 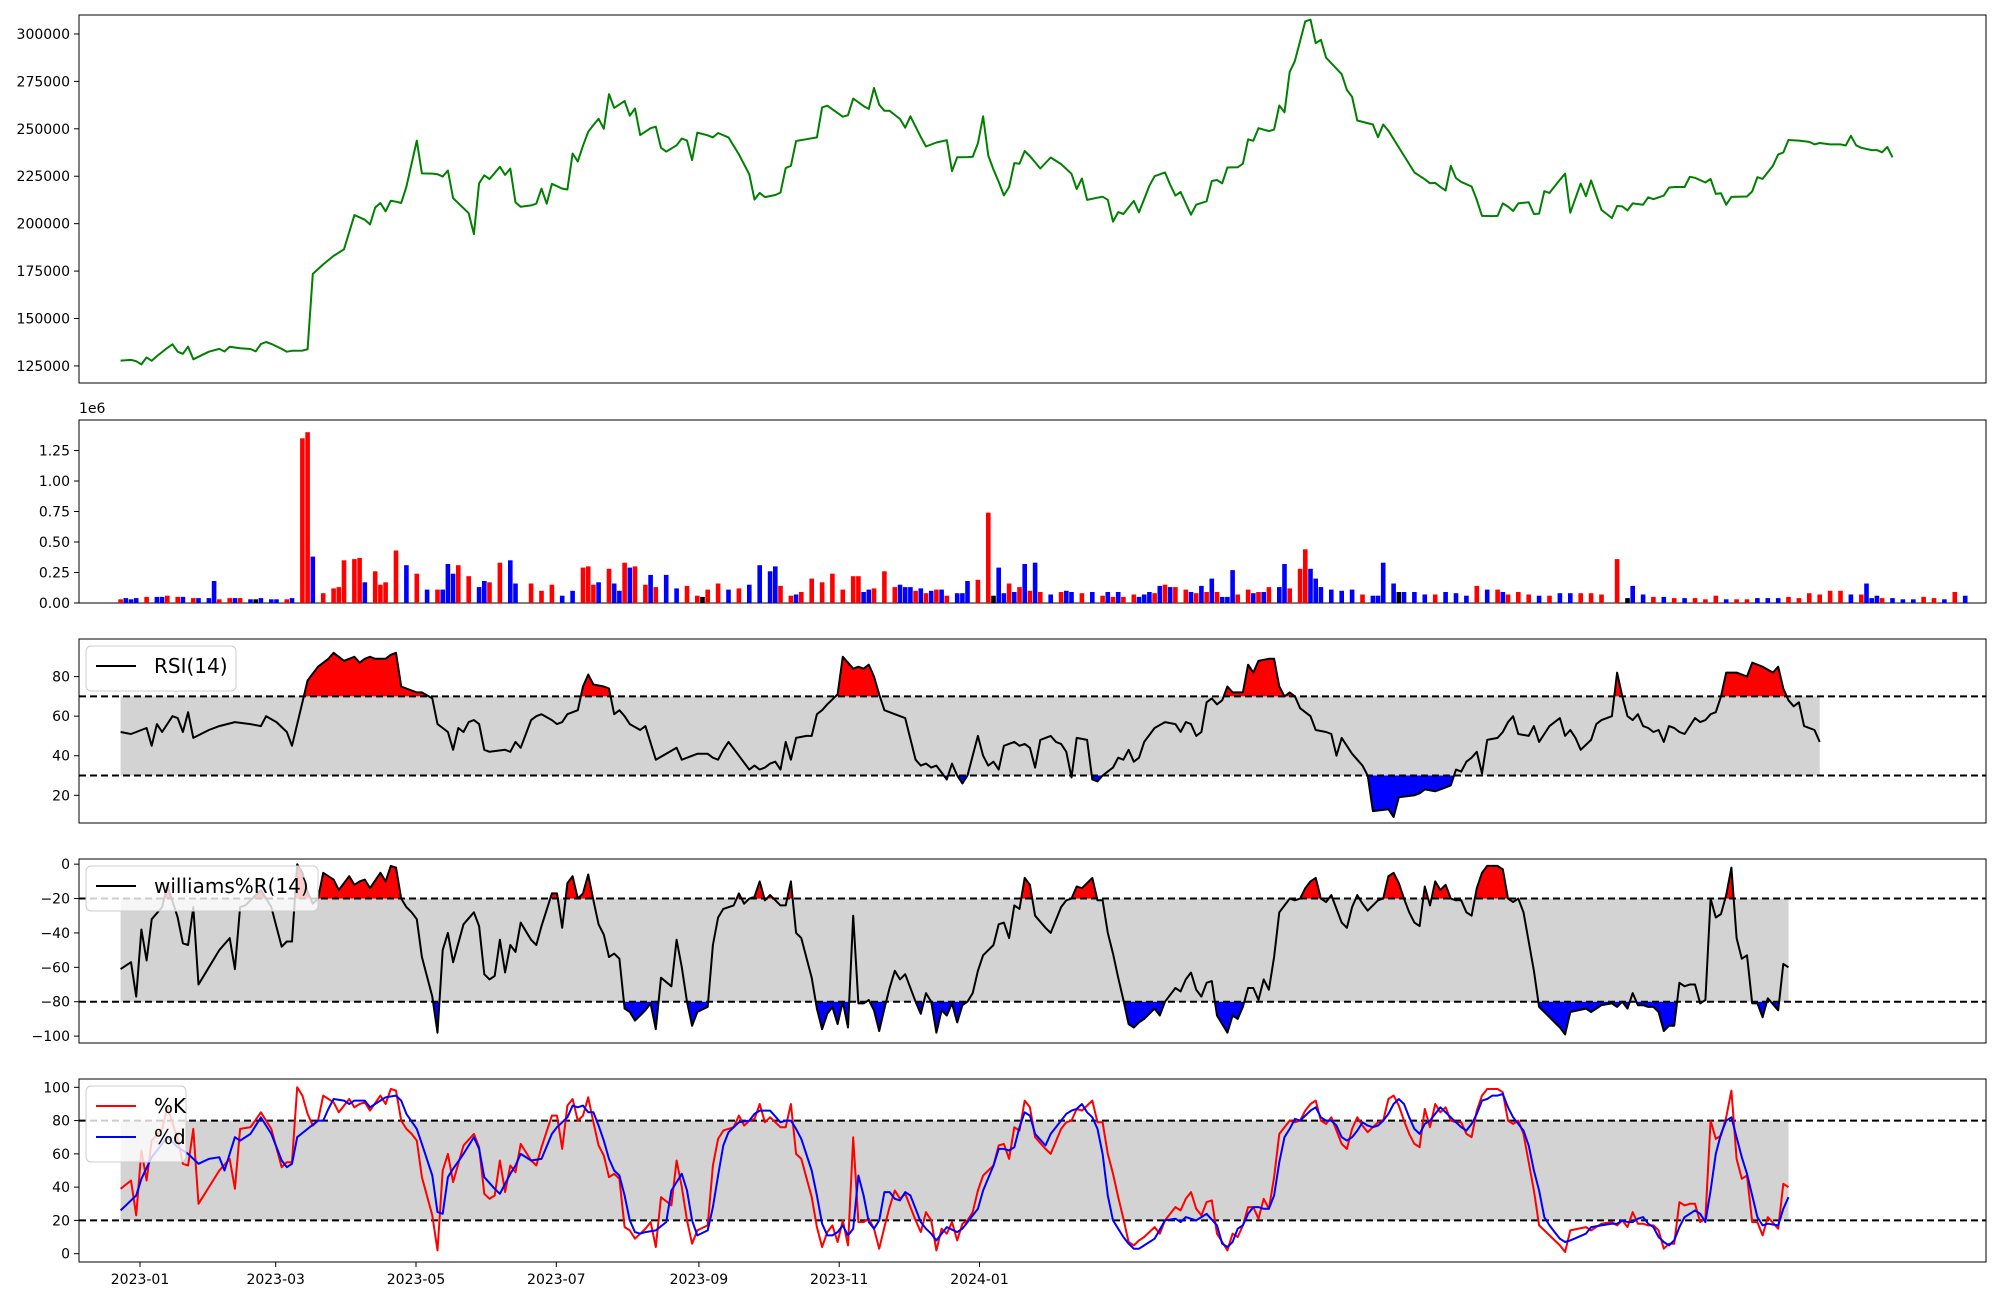 I want to click on neutral-band, so click(x=954, y=950).